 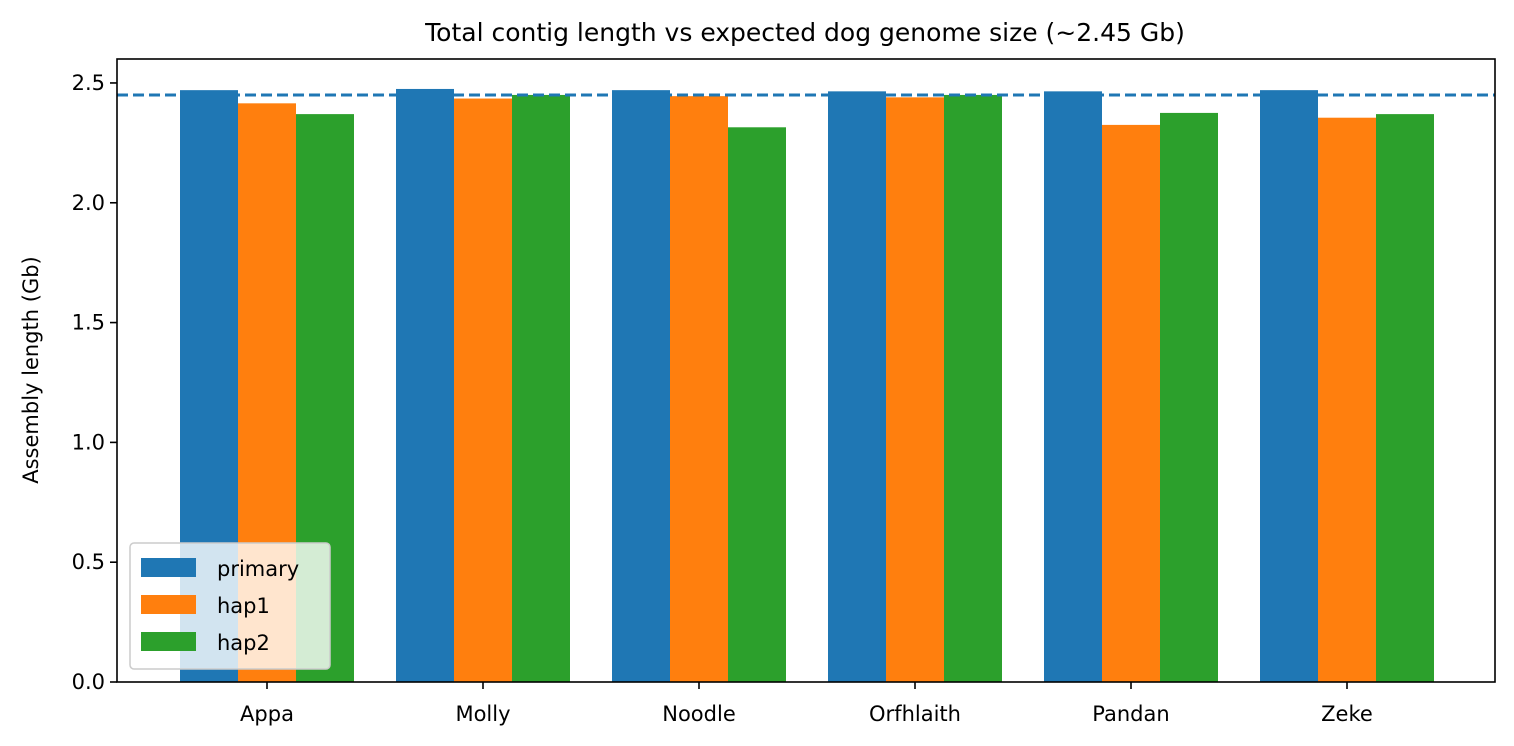 I want to click on bar-primary-orfhlaith, so click(x=857, y=386).